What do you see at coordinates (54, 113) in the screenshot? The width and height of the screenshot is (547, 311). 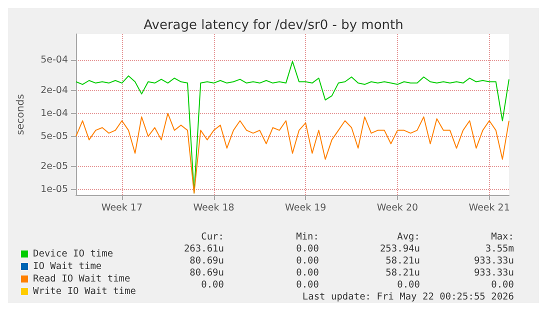 I see `y-tick-label: 1e-04` at bounding box center [54, 113].